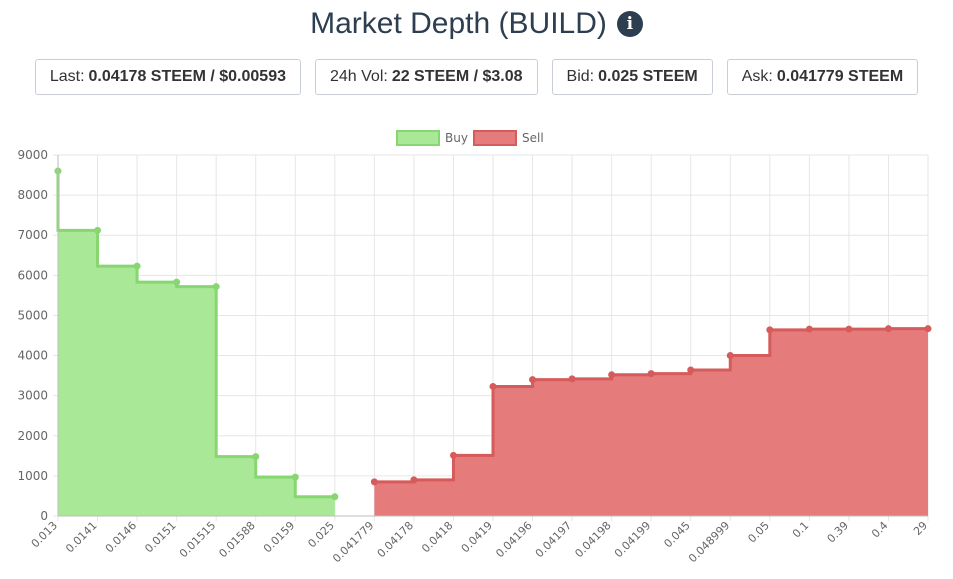  I want to click on legend-label-buy: Buy, so click(456, 138).